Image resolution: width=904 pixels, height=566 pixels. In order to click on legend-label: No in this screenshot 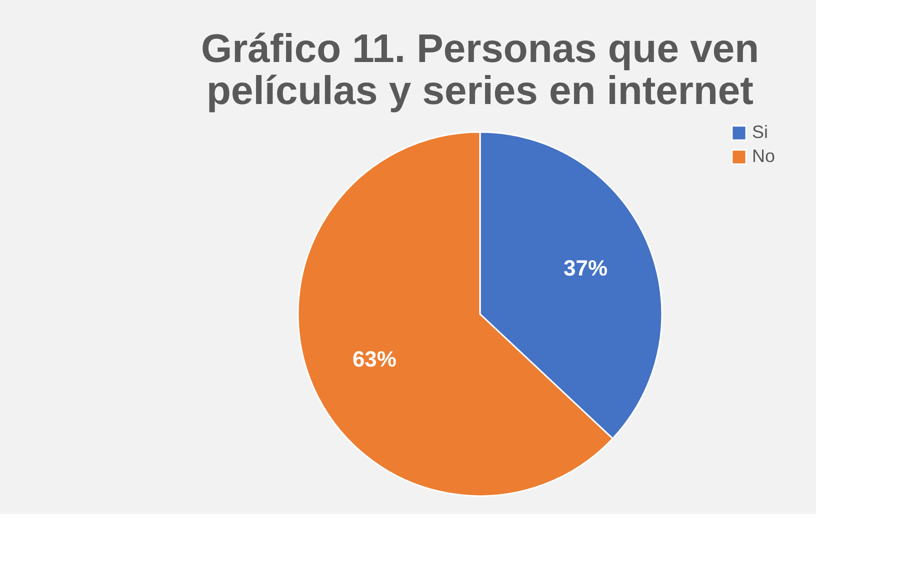, I will do `click(764, 156)`.